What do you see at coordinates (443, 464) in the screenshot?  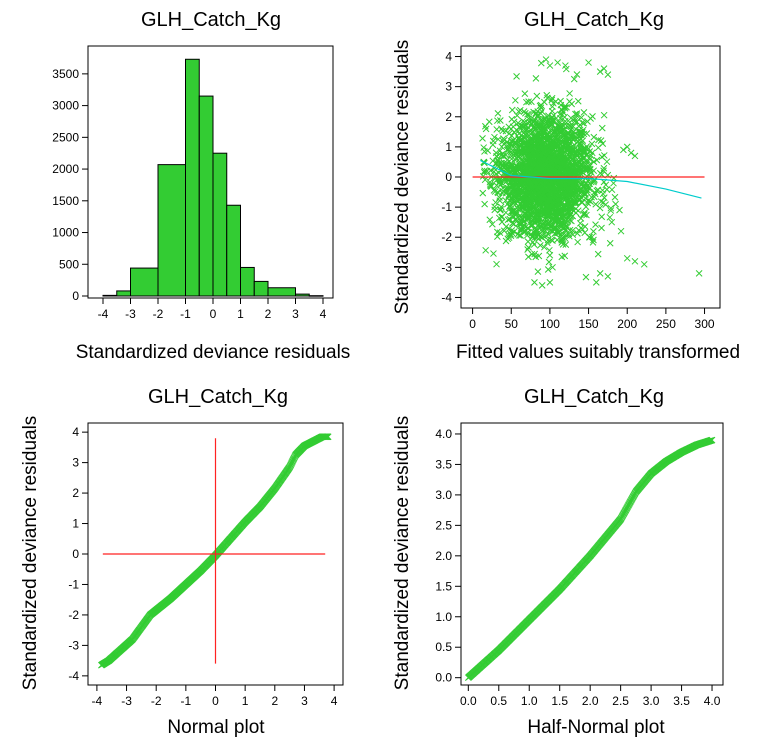 I see `y-tick-label: 3.5` at bounding box center [443, 464].